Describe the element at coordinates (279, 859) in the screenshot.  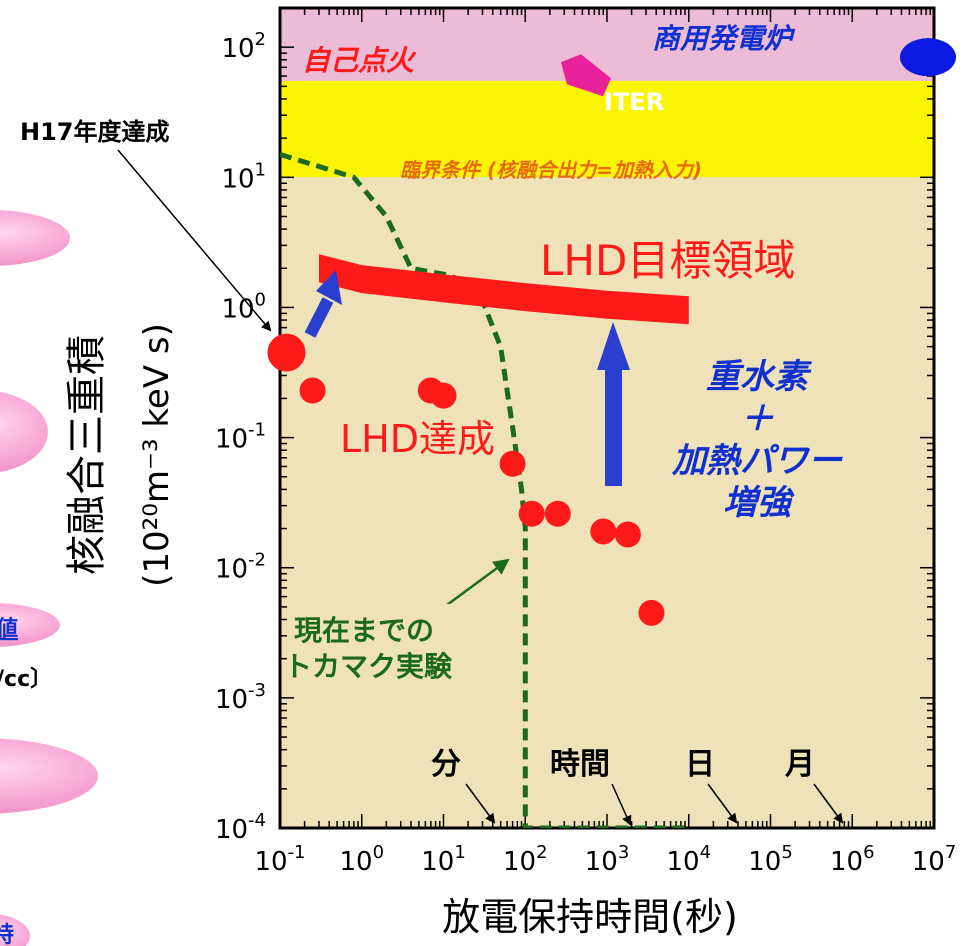
I see `x-tick-label: 10⁻¹` at that location.